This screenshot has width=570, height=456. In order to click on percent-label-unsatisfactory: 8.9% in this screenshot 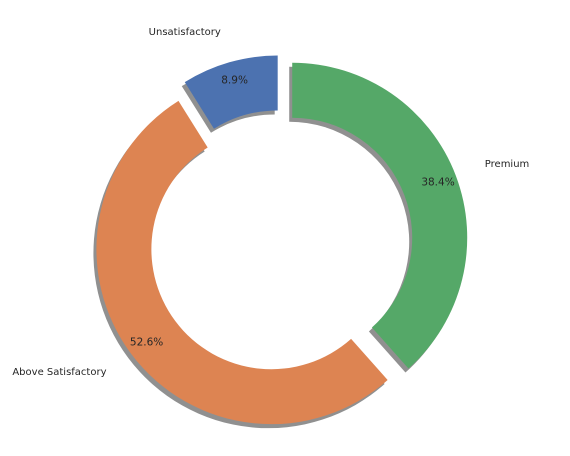, I will do `click(234, 81)`.